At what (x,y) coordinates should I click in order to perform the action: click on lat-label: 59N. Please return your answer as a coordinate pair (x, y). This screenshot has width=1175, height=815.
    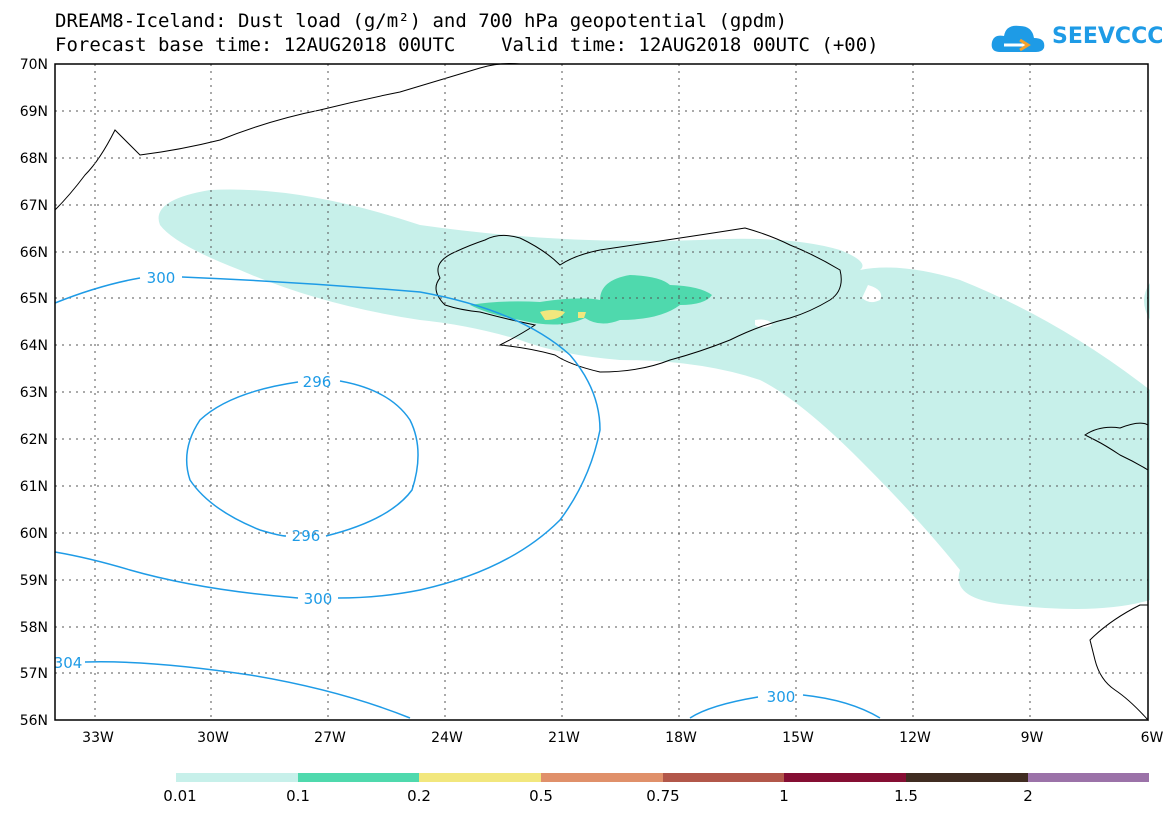
    Looking at the image, I should click on (34, 581).